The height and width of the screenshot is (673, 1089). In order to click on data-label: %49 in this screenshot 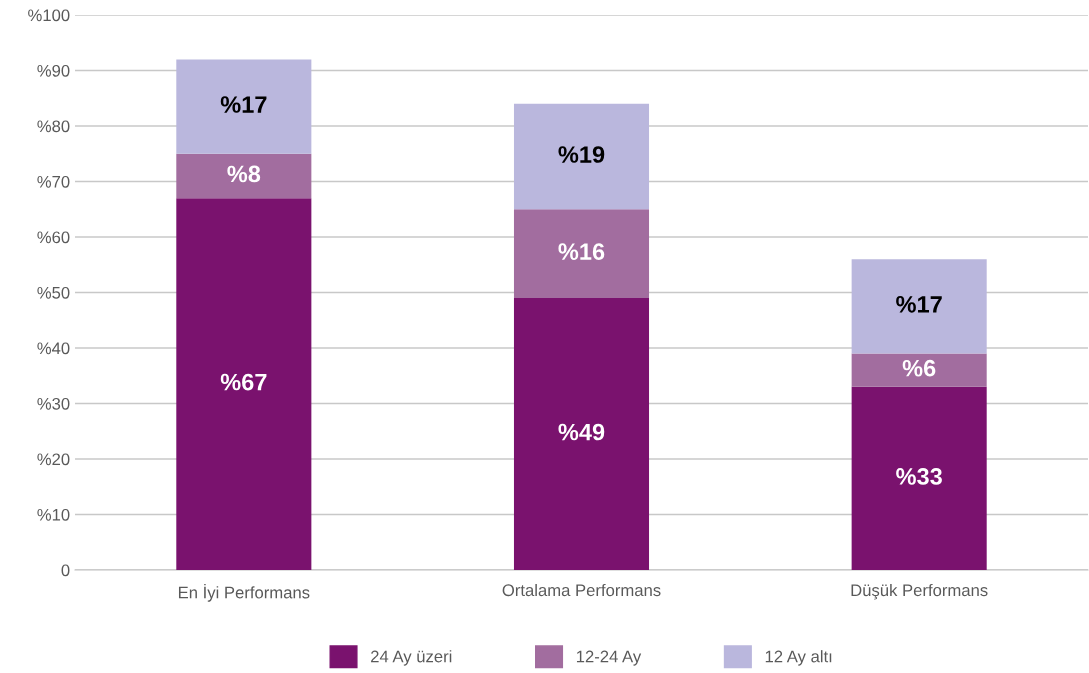, I will do `click(581, 432)`.